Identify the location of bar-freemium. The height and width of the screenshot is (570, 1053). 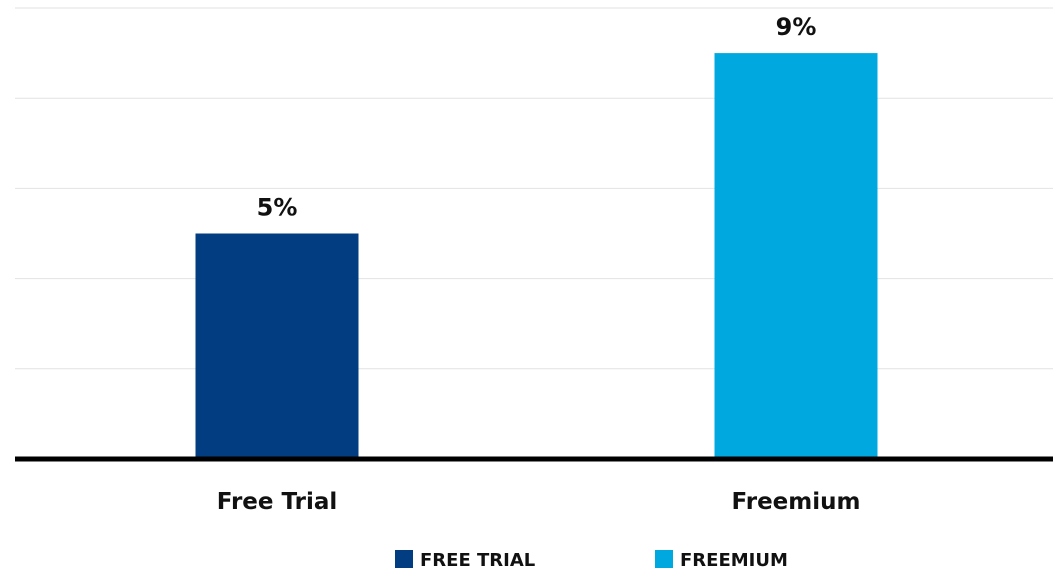
(796, 256).